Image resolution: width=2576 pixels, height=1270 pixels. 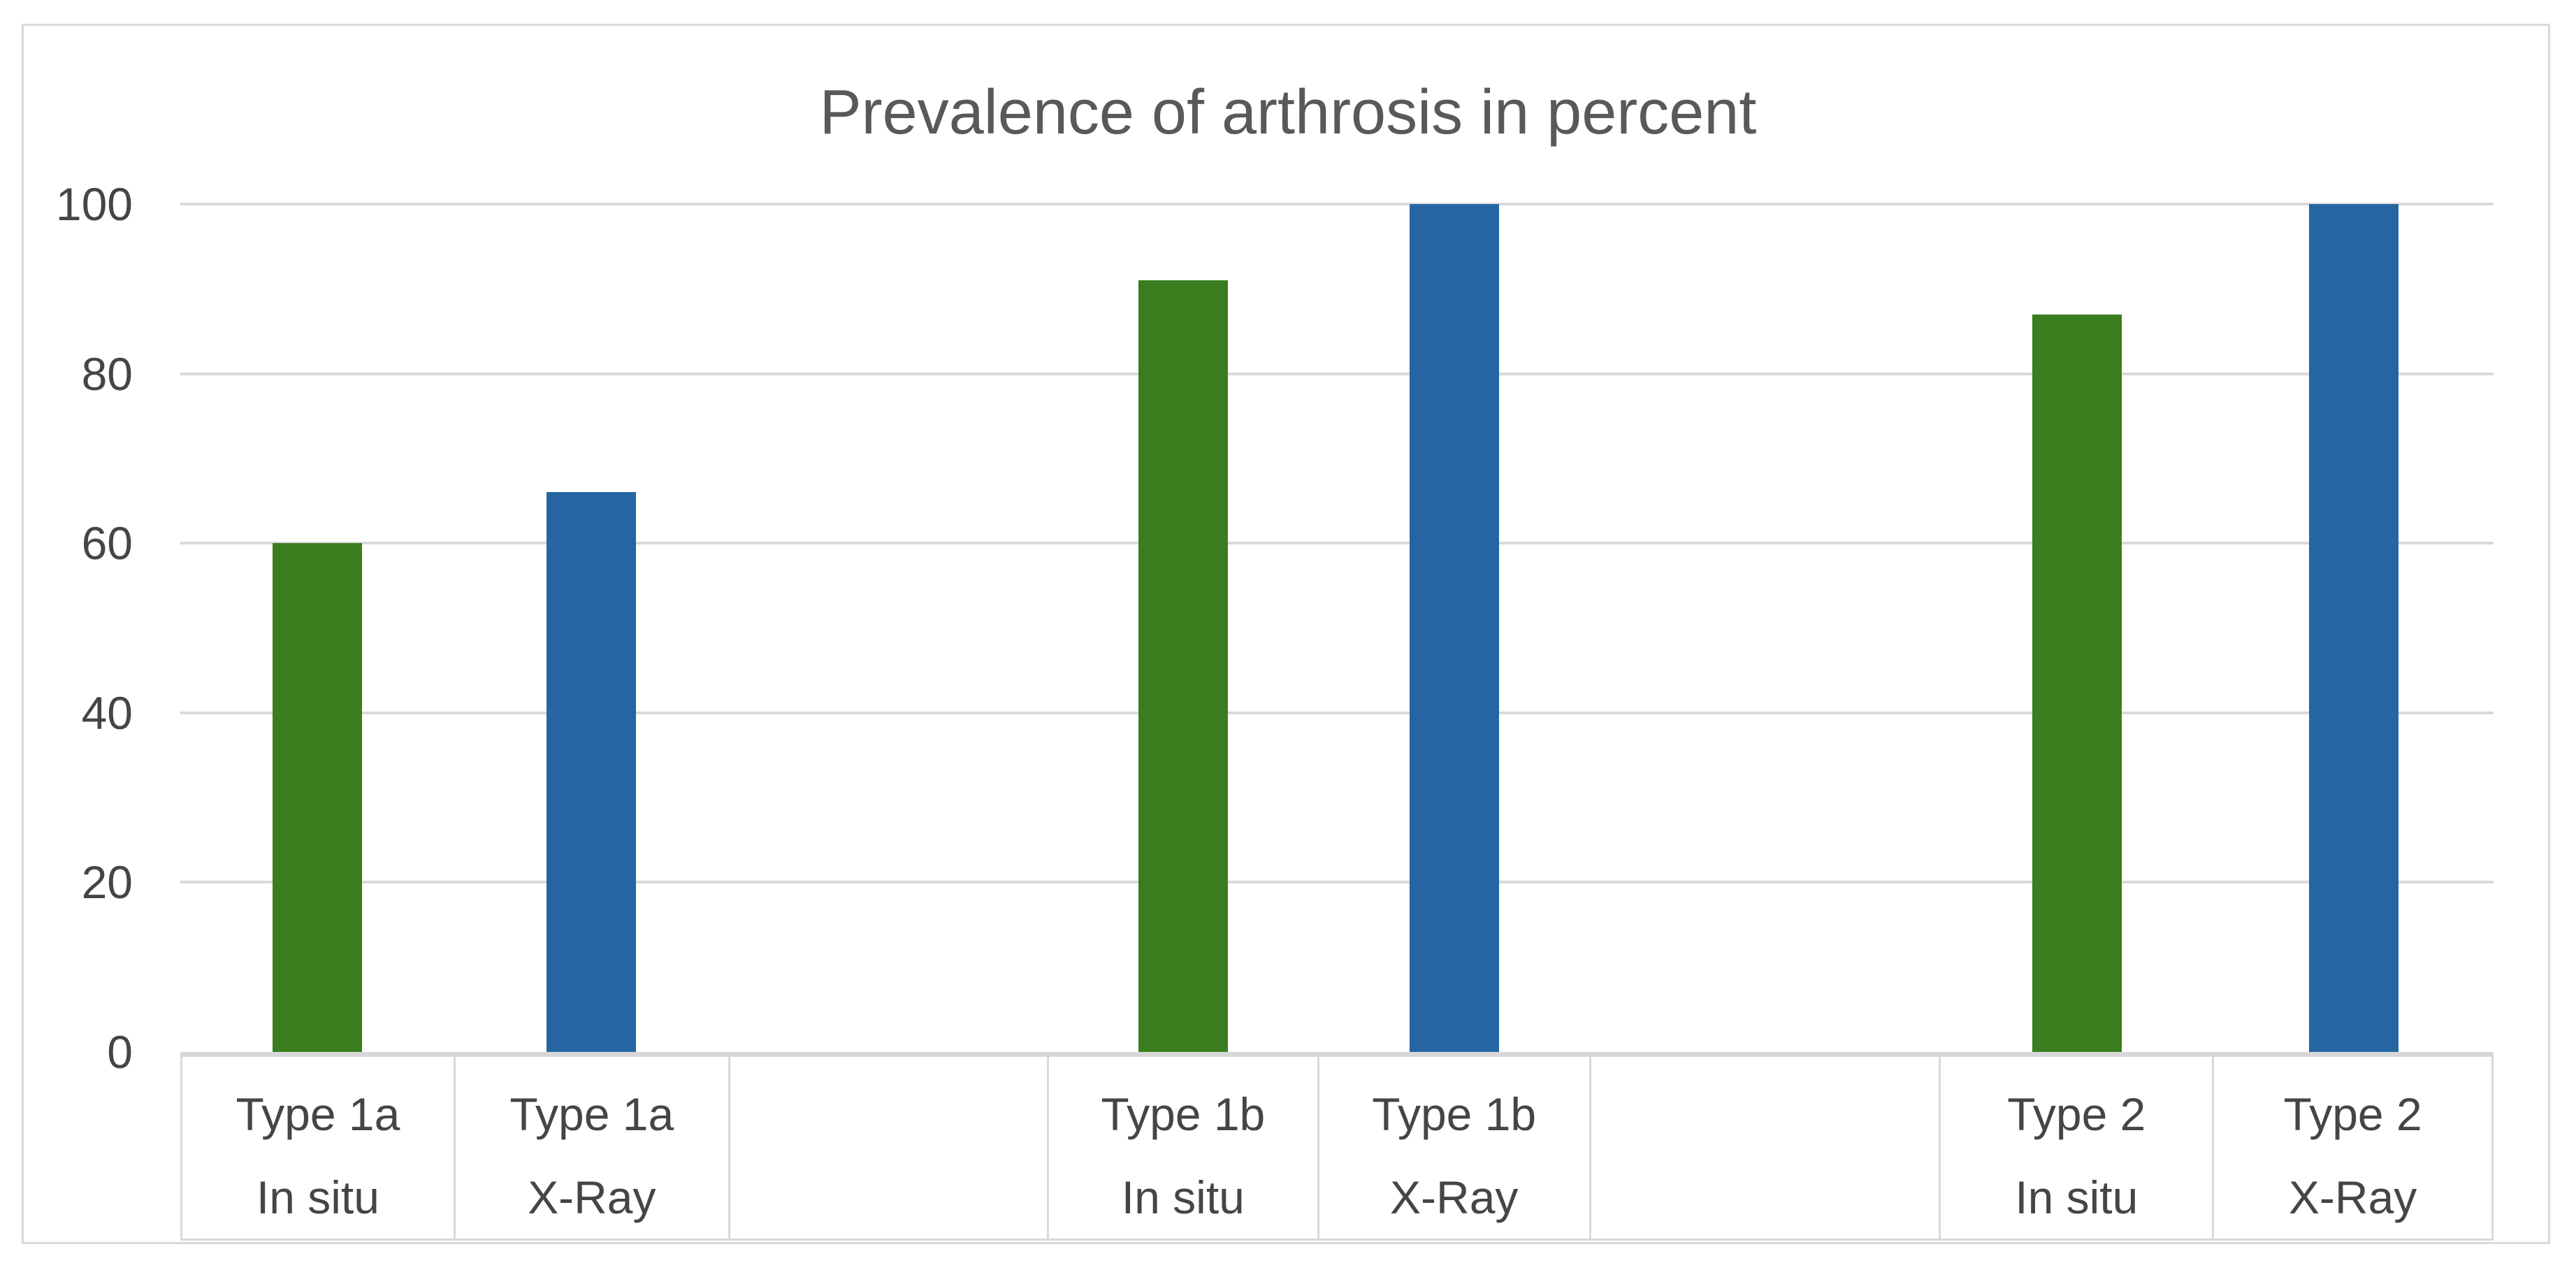 What do you see at coordinates (593, 1148) in the screenshot?
I see `x-cell-type-1a-x-ray: Type 1a X-Ray` at bounding box center [593, 1148].